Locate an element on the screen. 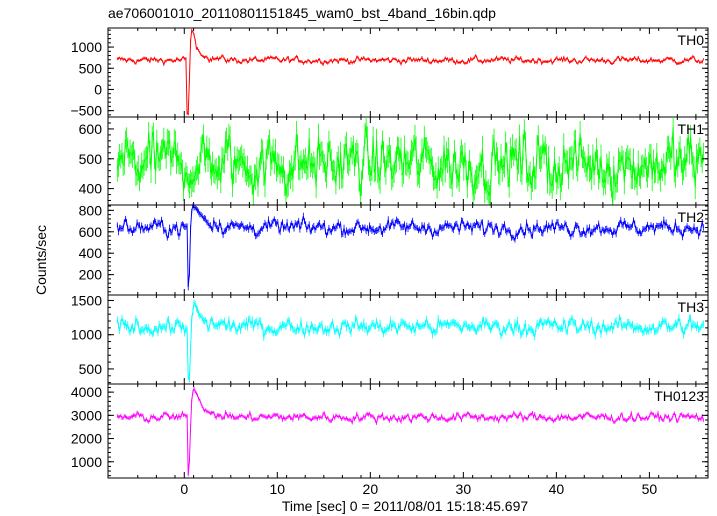 This screenshot has height=516, width=717. x-tick-label: 10 is located at coordinates (278, 489).